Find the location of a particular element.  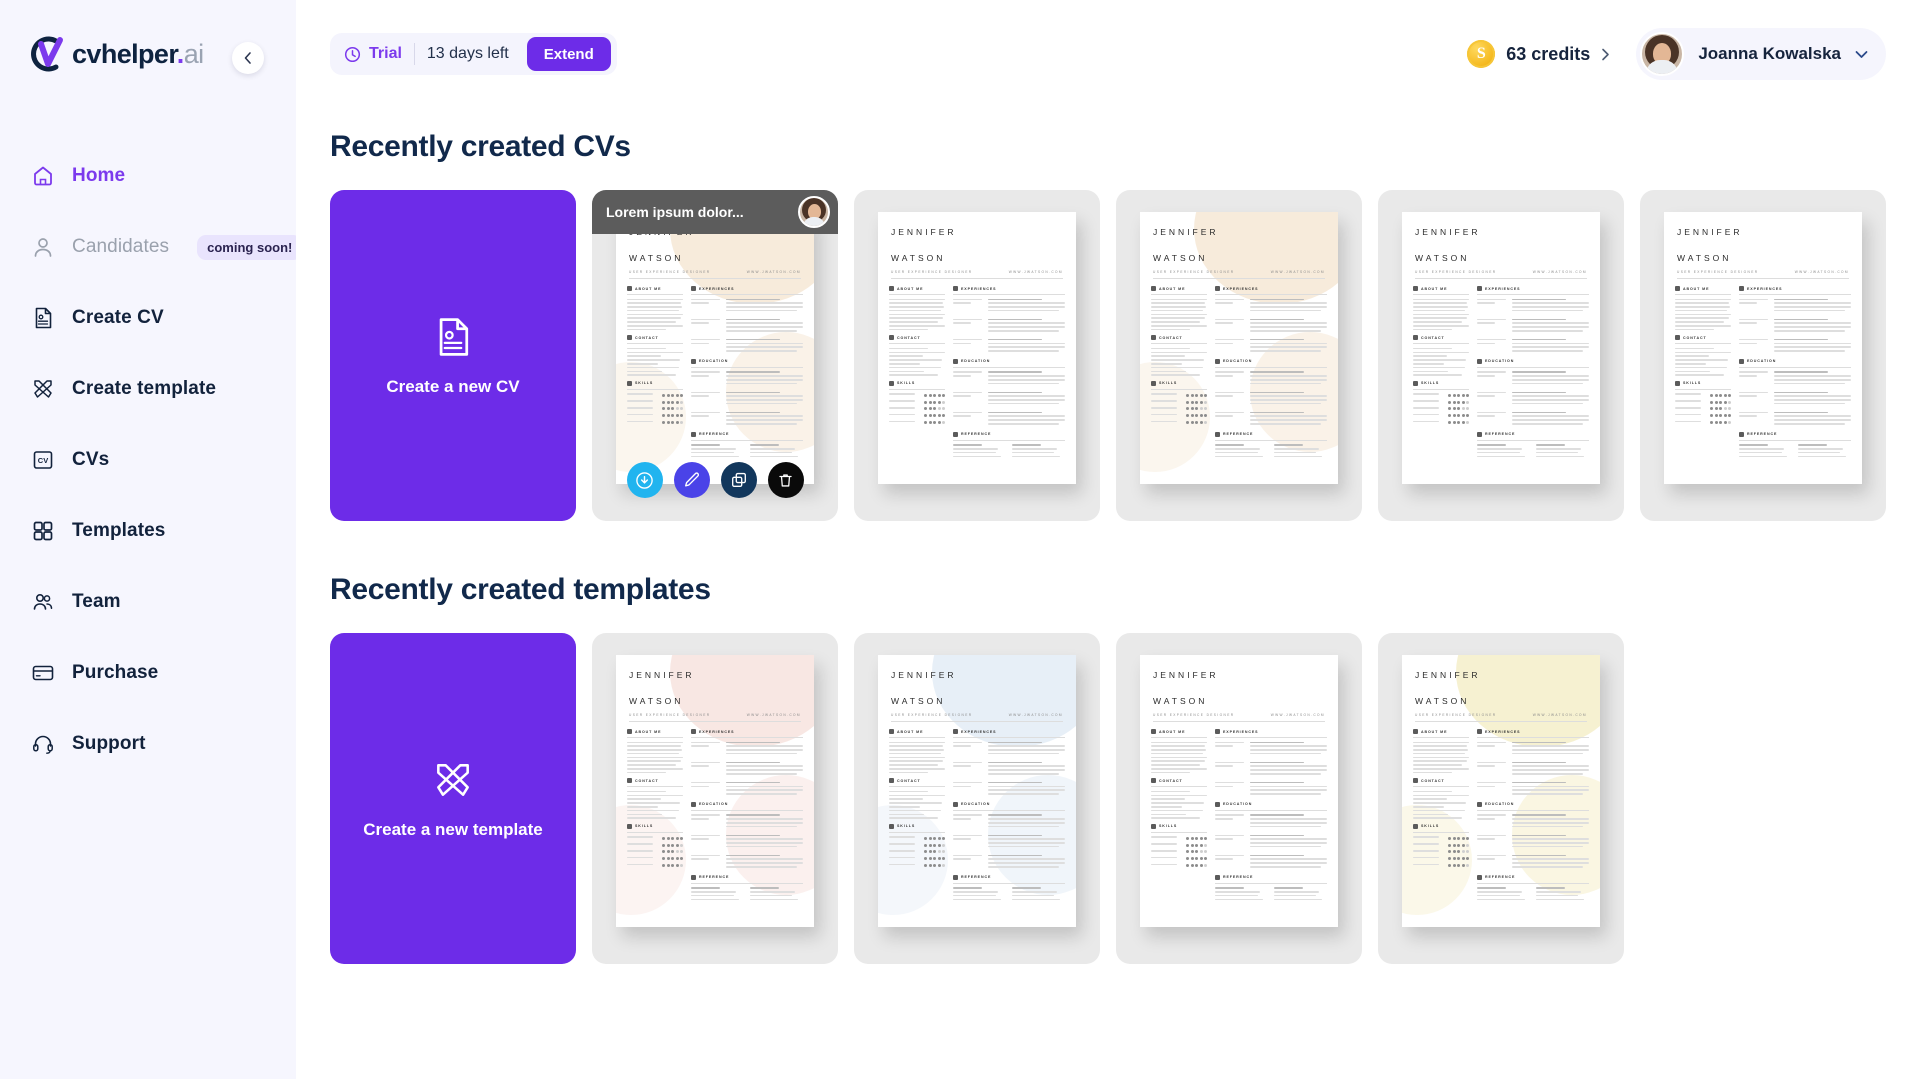

cv-card-actions is located at coordinates (715, 480).